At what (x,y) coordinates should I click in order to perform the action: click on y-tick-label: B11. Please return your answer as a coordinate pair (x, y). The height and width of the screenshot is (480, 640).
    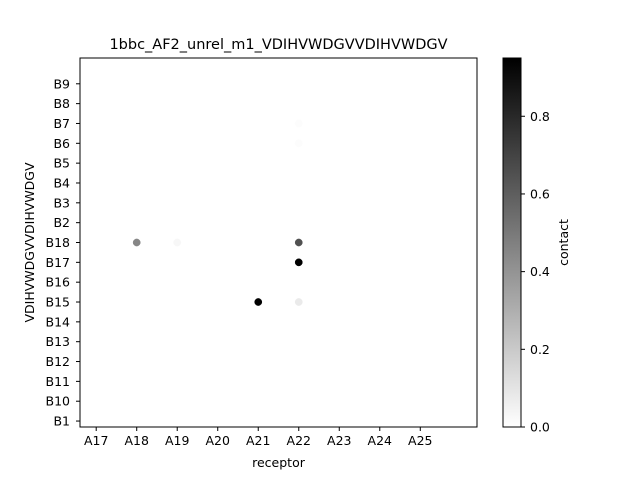
    Looking at the image, I should click on (58, 381).